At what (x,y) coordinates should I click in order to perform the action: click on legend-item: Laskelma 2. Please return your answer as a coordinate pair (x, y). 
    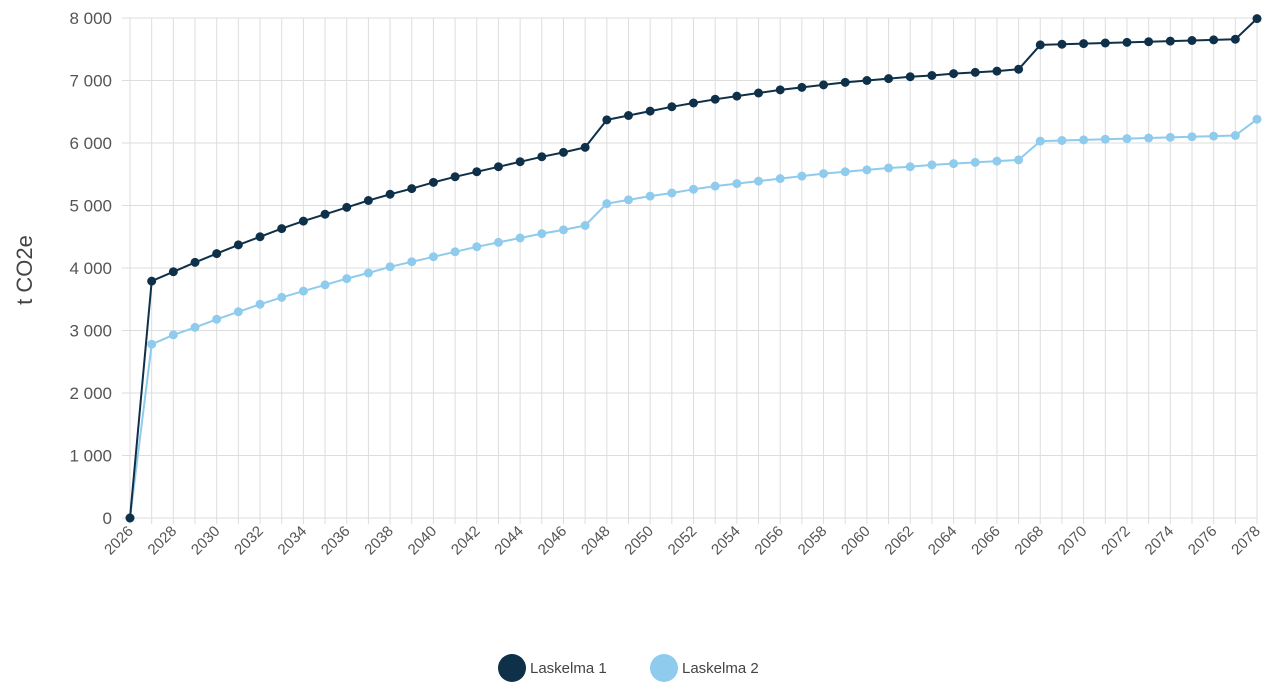
    Looking at the image, I should click on (704, 668).